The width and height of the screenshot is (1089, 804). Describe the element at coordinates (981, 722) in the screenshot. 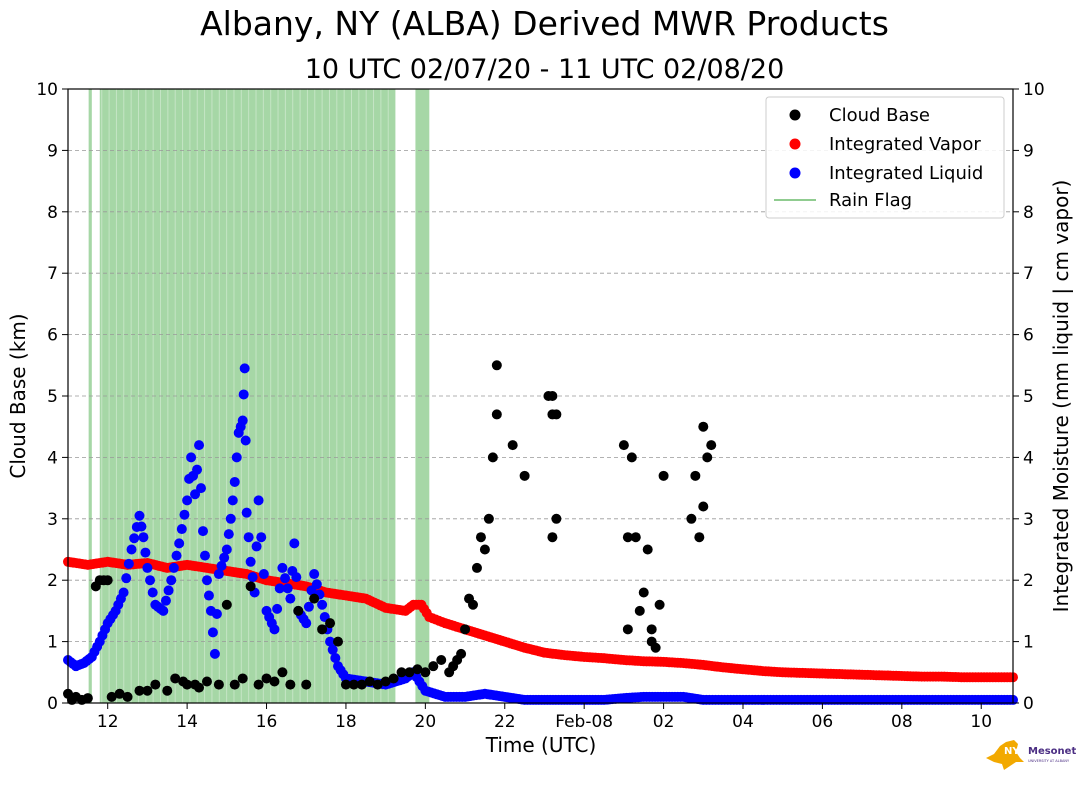

I see `x-tick-label: 10` at that location.